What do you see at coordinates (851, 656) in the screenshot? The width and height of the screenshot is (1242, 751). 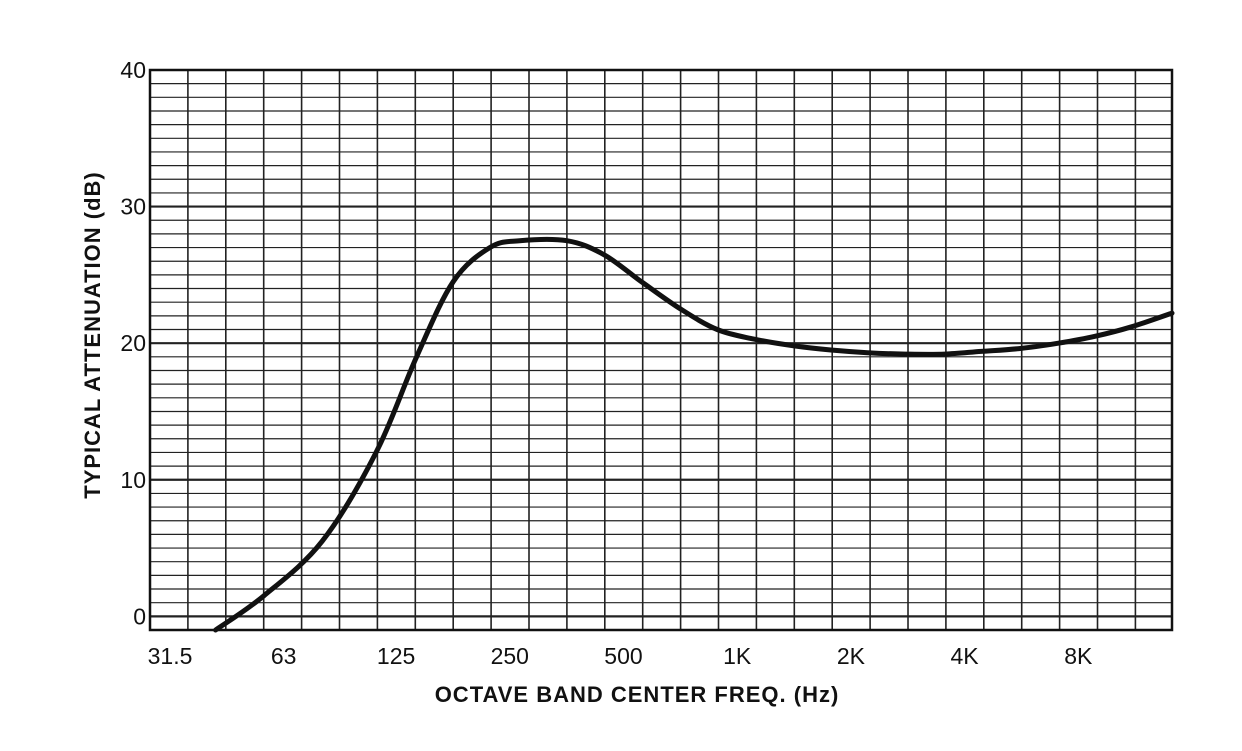 I see `x-tick-label: 2K` at bounding box center [851, 656].